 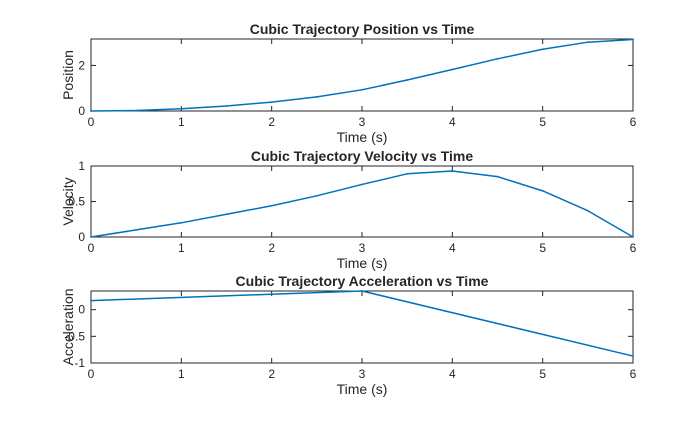 What do you see at coordinates (79, 363) in the screenshot?
I see `y-tick-label: -1` at bounding box center [79, 363].